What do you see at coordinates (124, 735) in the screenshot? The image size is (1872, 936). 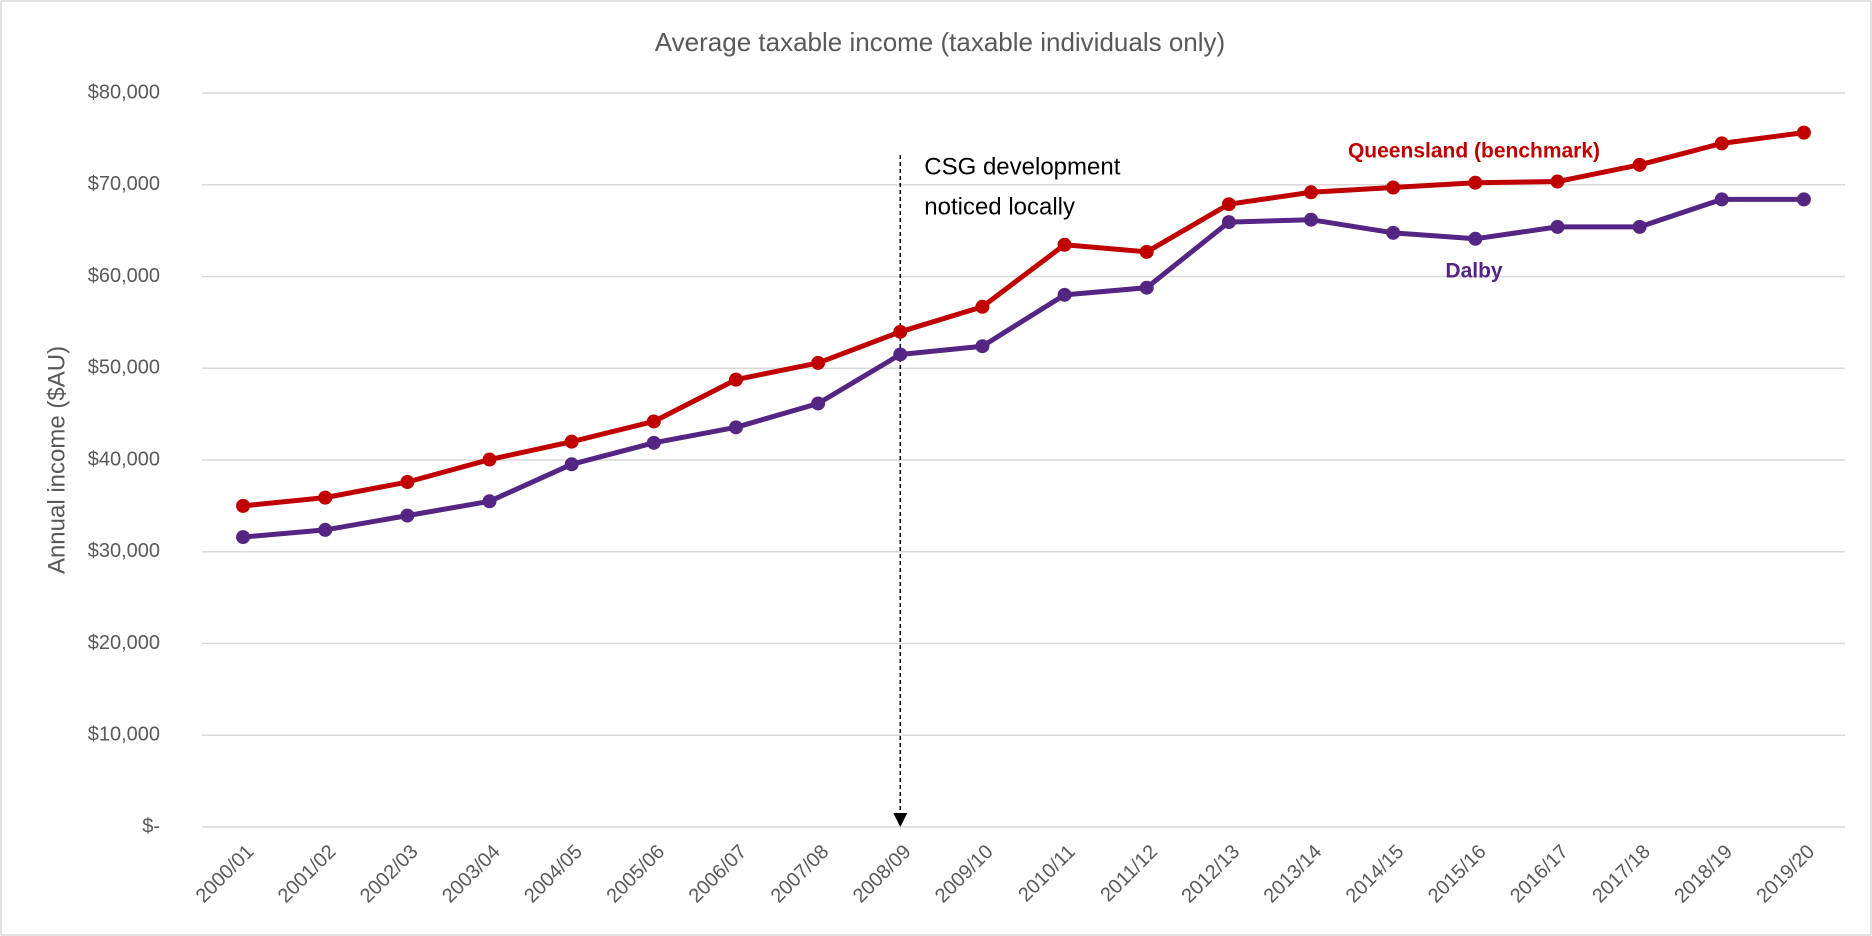 I see `y-tick-label: $10,000` at bounding box center [124, 735].